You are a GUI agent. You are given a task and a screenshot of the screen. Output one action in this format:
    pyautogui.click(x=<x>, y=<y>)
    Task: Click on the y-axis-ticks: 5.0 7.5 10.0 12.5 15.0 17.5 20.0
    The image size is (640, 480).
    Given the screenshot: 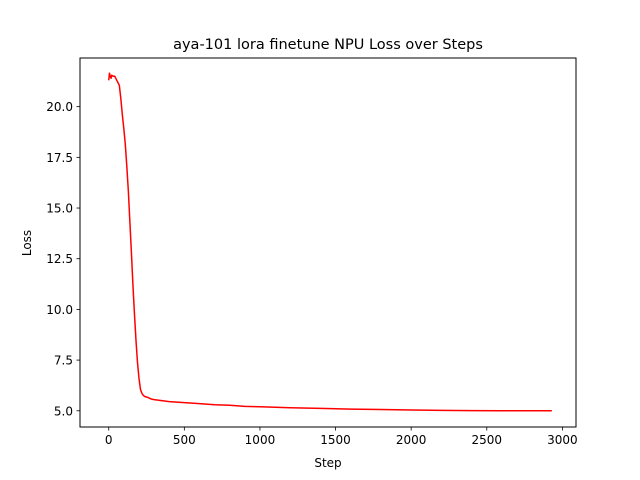 What is the action you would take?
    pyautogui.click(x=63, y=259)
    